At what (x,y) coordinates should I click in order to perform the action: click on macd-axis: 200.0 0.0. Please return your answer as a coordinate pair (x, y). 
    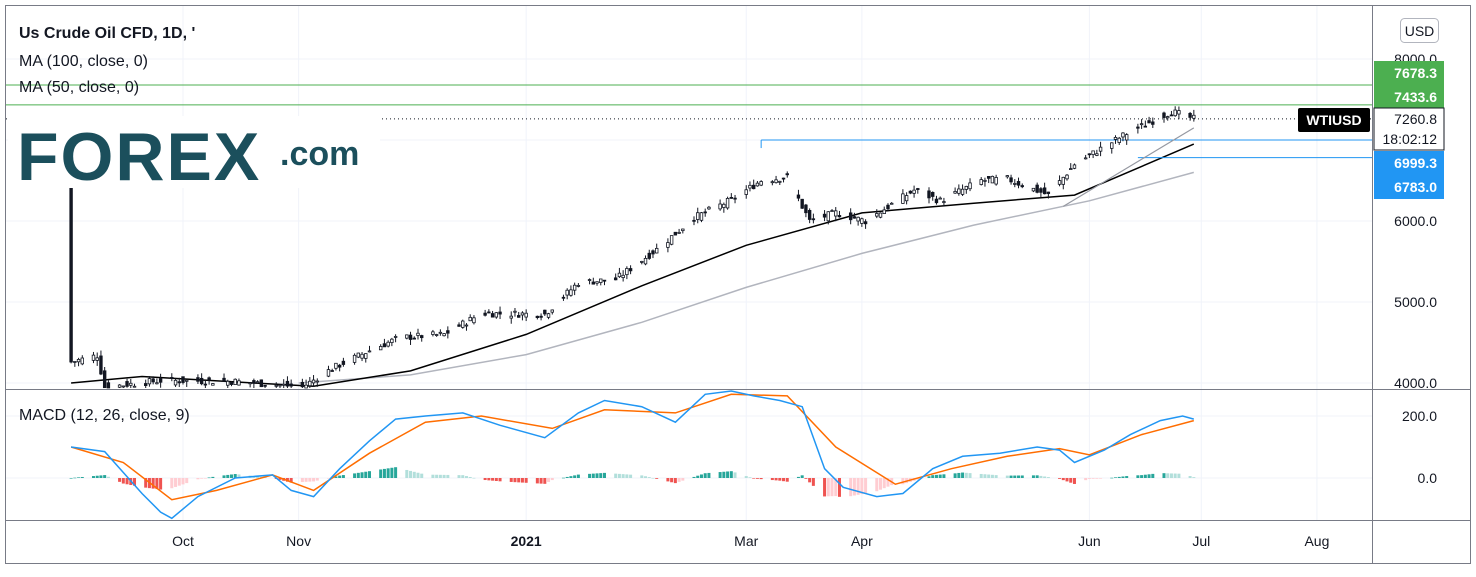
    Looking at the image, I should click on (1419, 447).